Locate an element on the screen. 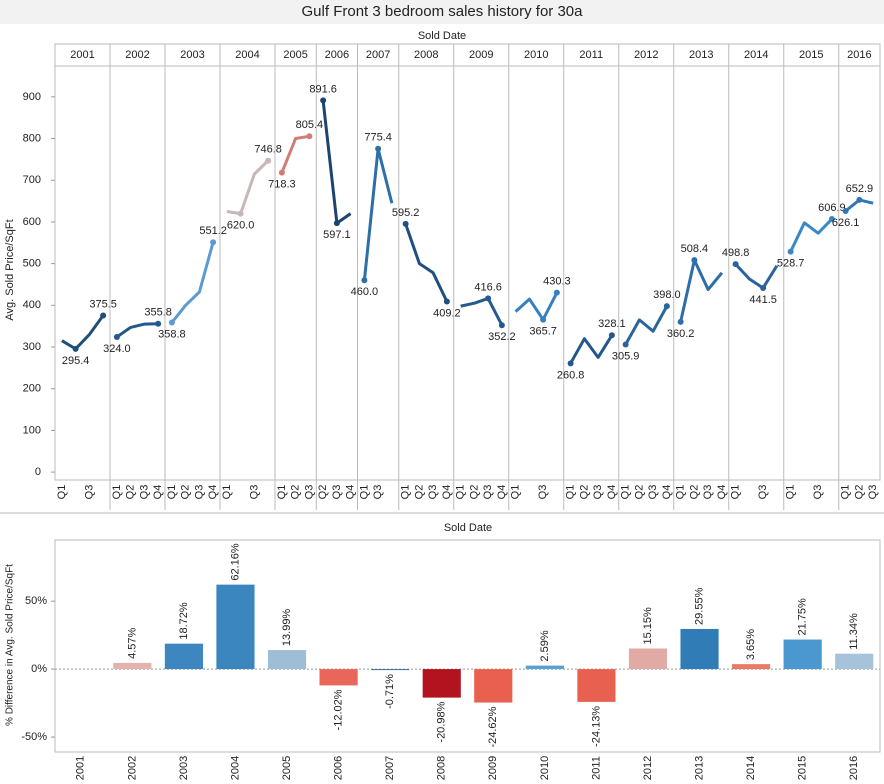 This screenshot has height=784, width=884. data-label: 528.7 is located at coordinates (791, 264).